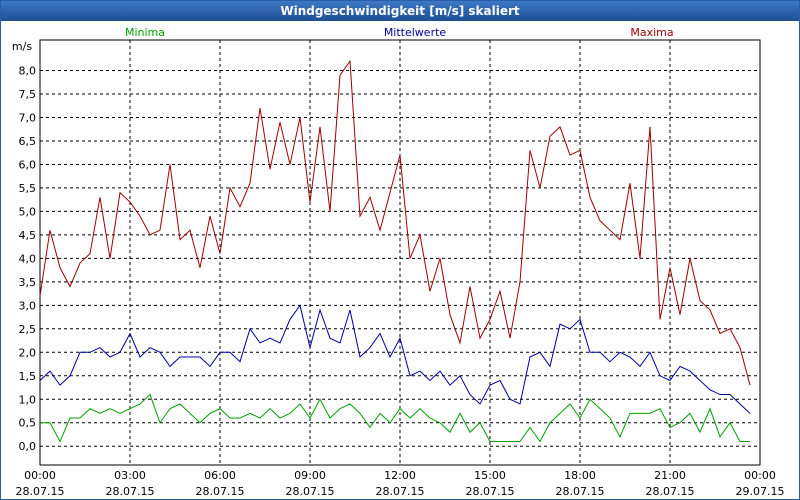  I want to click on y-tick-label: 6,0, so click(28, 164).